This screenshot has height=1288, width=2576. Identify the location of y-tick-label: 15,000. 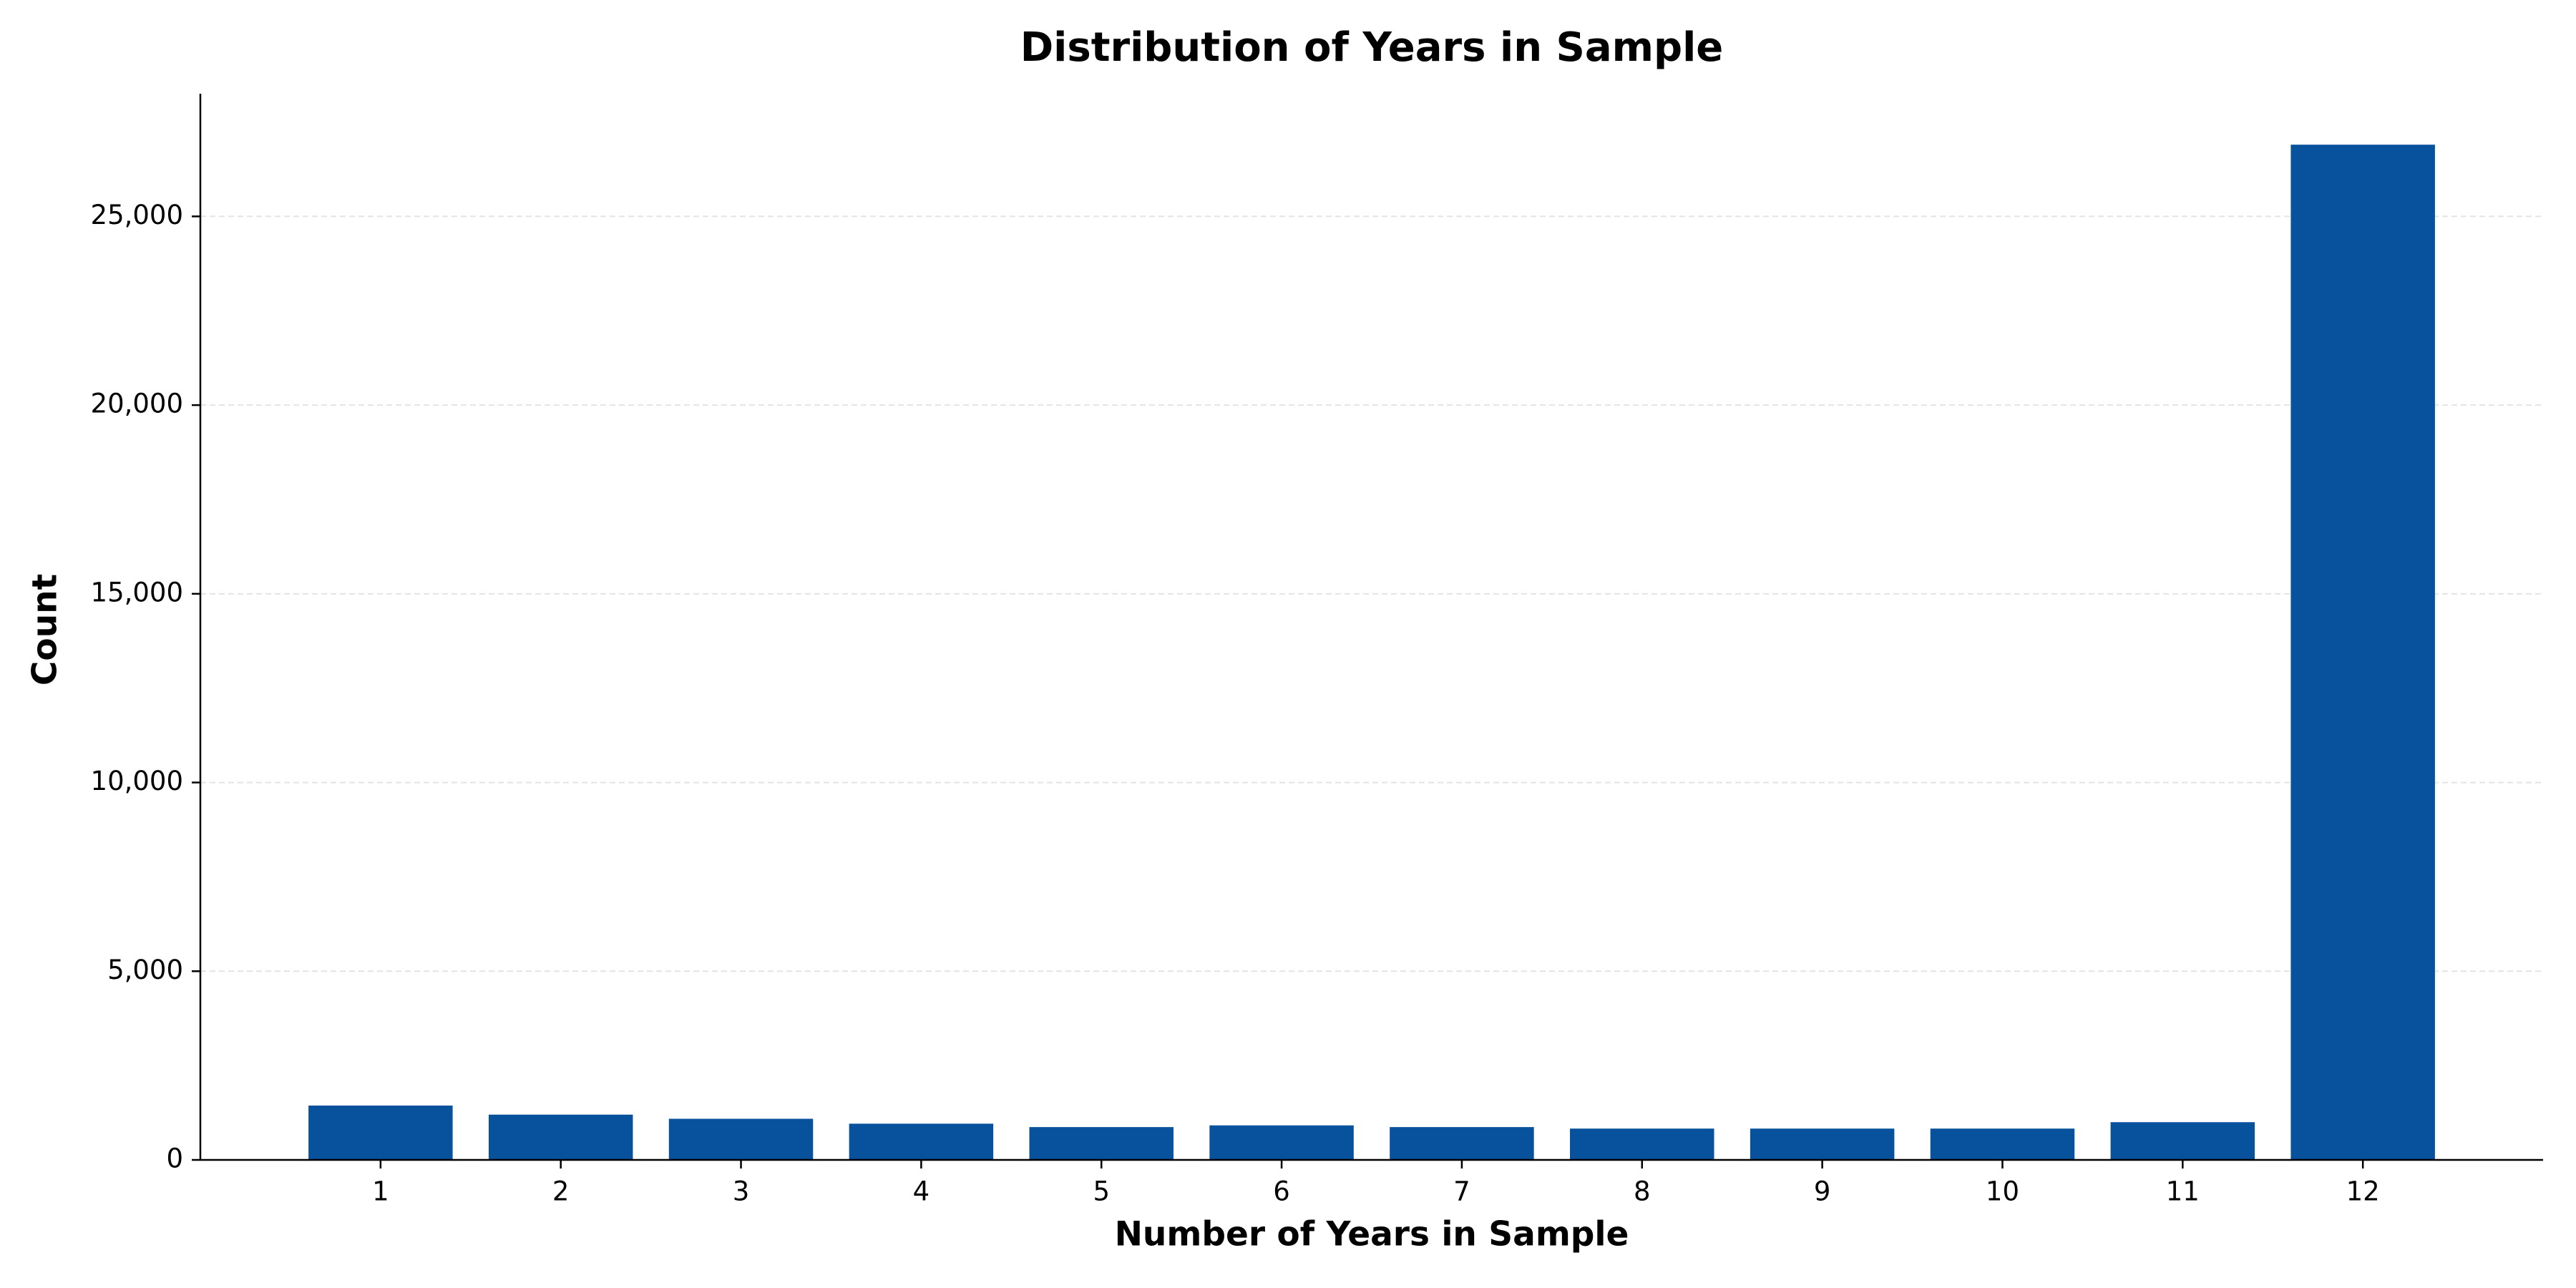
(137, 592).